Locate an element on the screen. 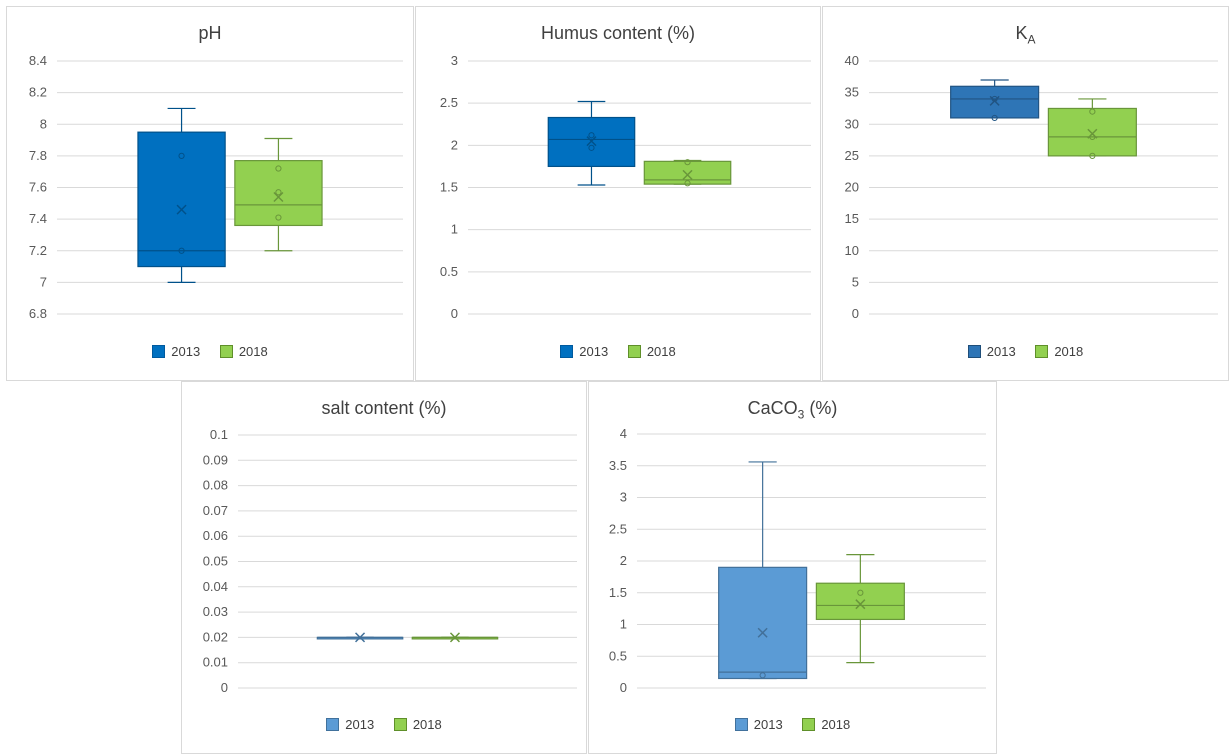 The image size is (1229, 755). chart-title: KA is located at coordinates (1025, 35).